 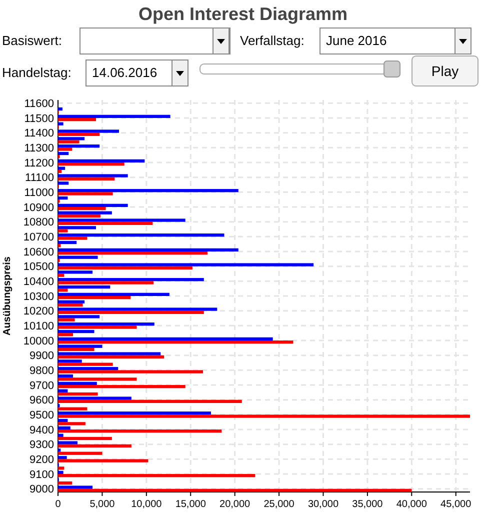 I want to click on y-tick-label: 10700, so click(x=38, y=238).